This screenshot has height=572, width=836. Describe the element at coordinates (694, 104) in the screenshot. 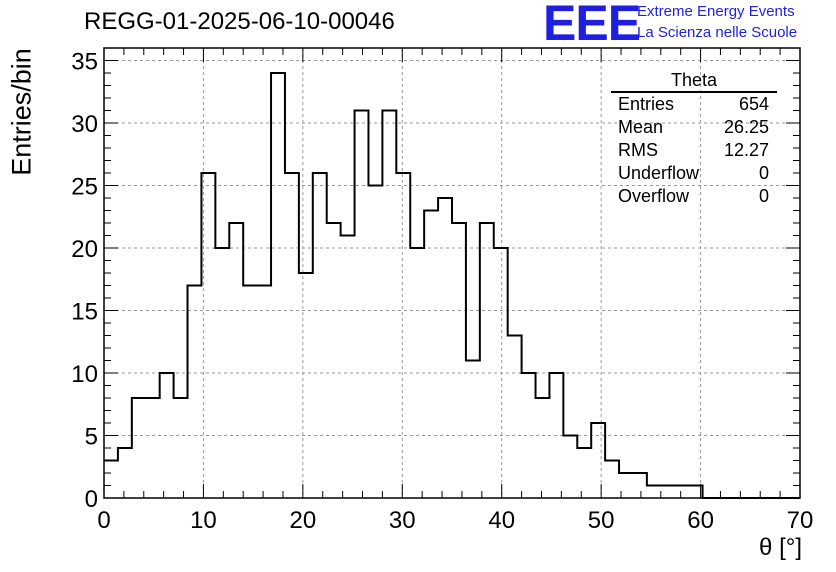

I see `stats-row-entries: Entries 654` at that location.